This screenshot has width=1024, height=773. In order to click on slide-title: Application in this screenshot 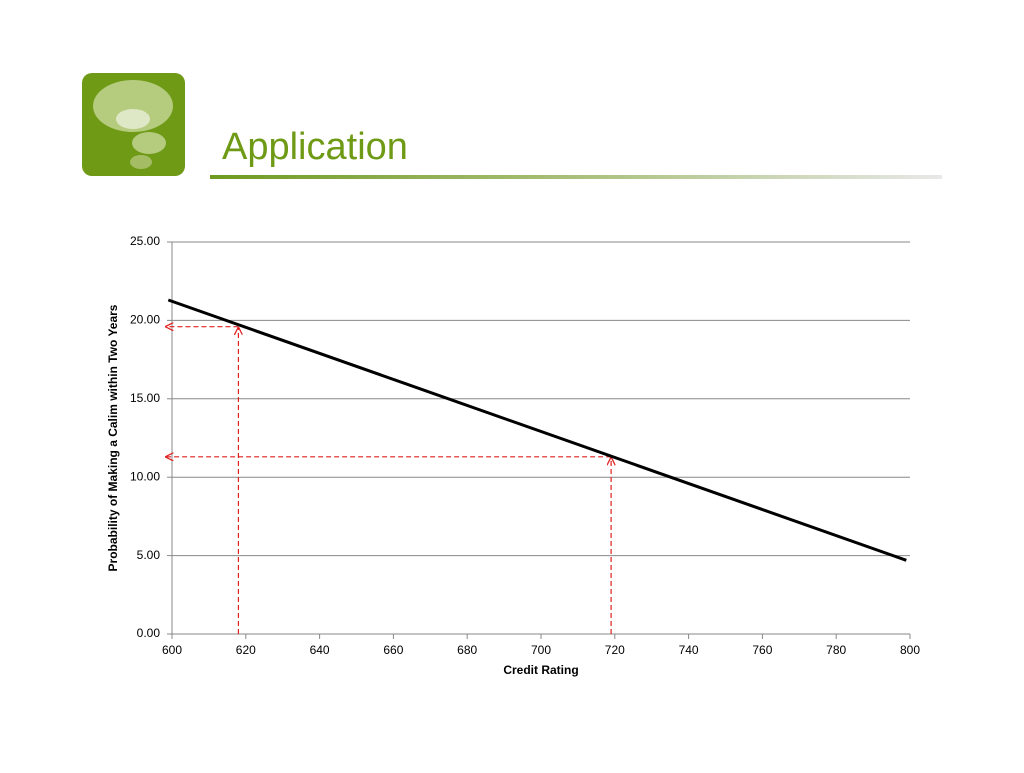, I will do `click(315, 147)`.